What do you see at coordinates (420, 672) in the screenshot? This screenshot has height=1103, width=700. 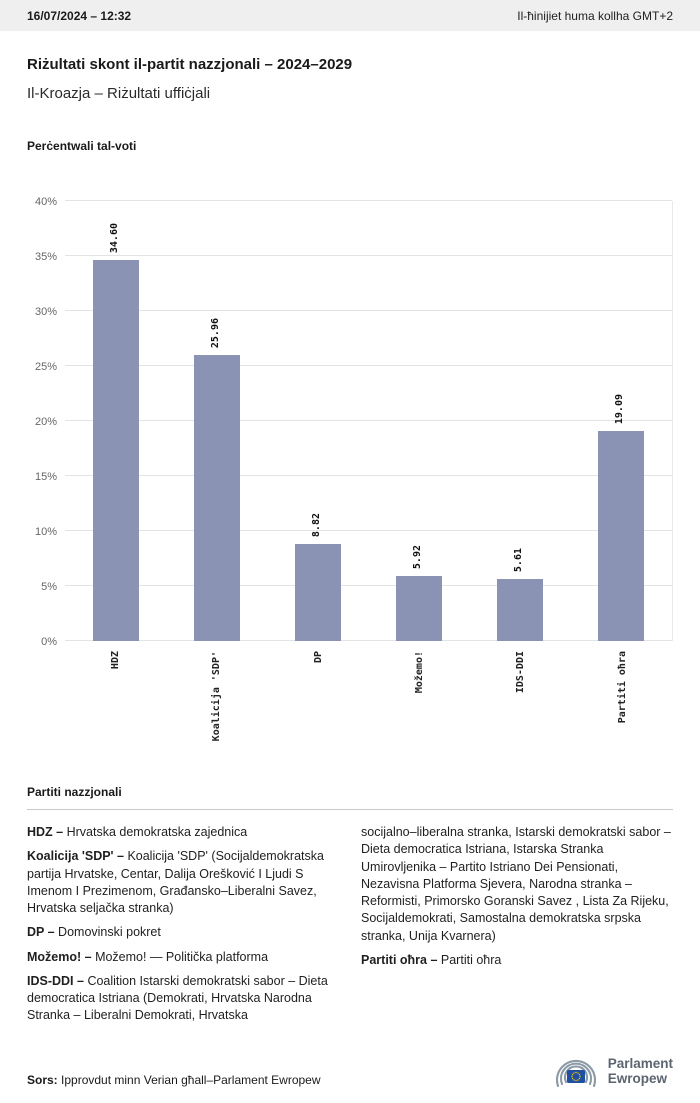 I see `x-tick-label: Možemo!` at bounding box center [420, 672].